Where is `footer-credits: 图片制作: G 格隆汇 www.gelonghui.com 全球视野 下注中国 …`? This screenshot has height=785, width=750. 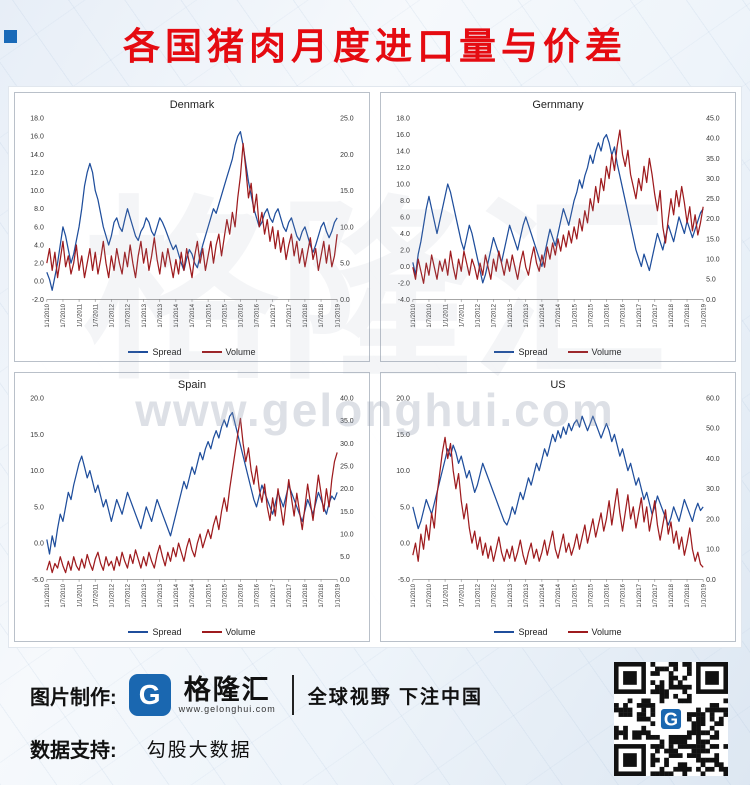 footer-credits: 图片制作: G 格隆汇 www.gelonghui.com 全球视野 下注中国 … is located at coordinates (256, 718).